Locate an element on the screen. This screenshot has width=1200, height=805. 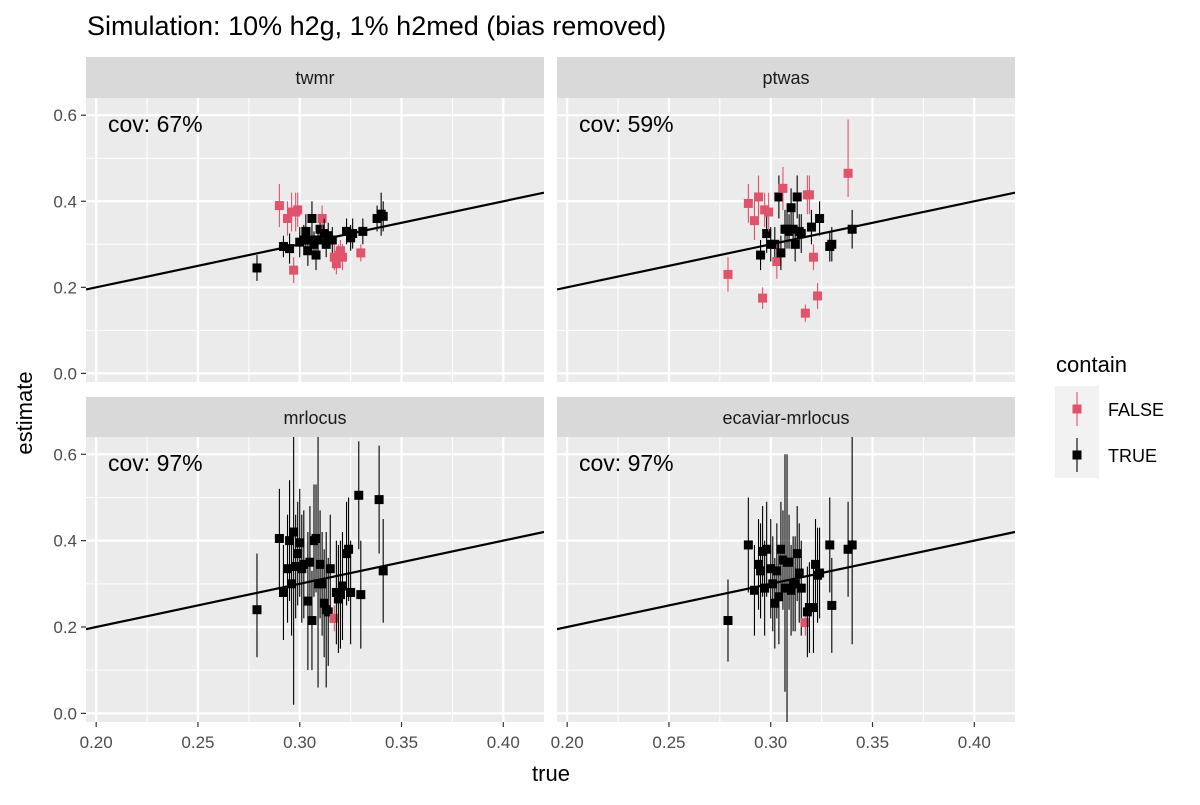
facet-label: ecaviar-mrlocus is located at coordinates (785, 418).